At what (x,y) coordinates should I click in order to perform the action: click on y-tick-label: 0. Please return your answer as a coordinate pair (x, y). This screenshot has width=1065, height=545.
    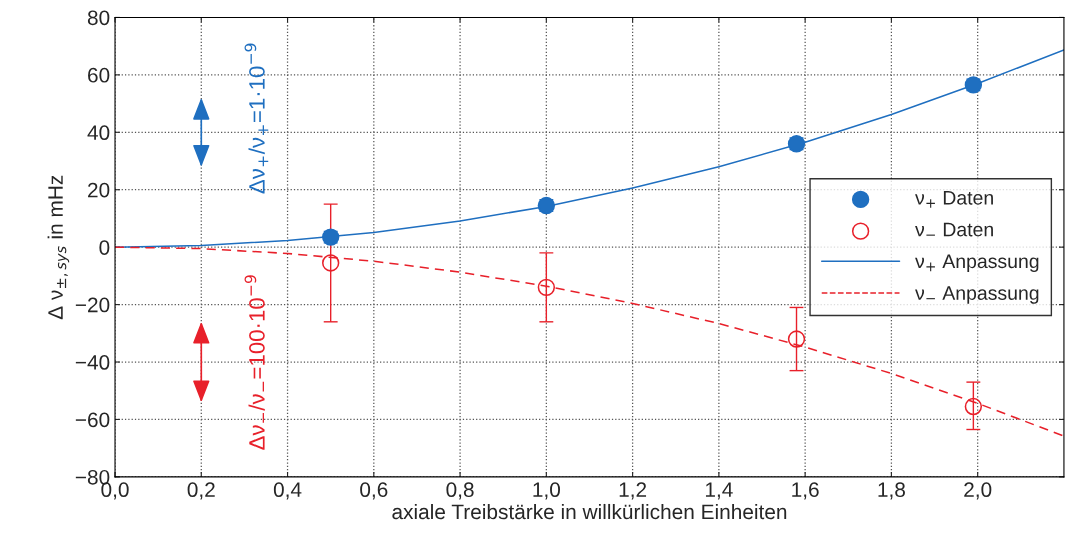
    Looking at the image, I should click on (104, 247).